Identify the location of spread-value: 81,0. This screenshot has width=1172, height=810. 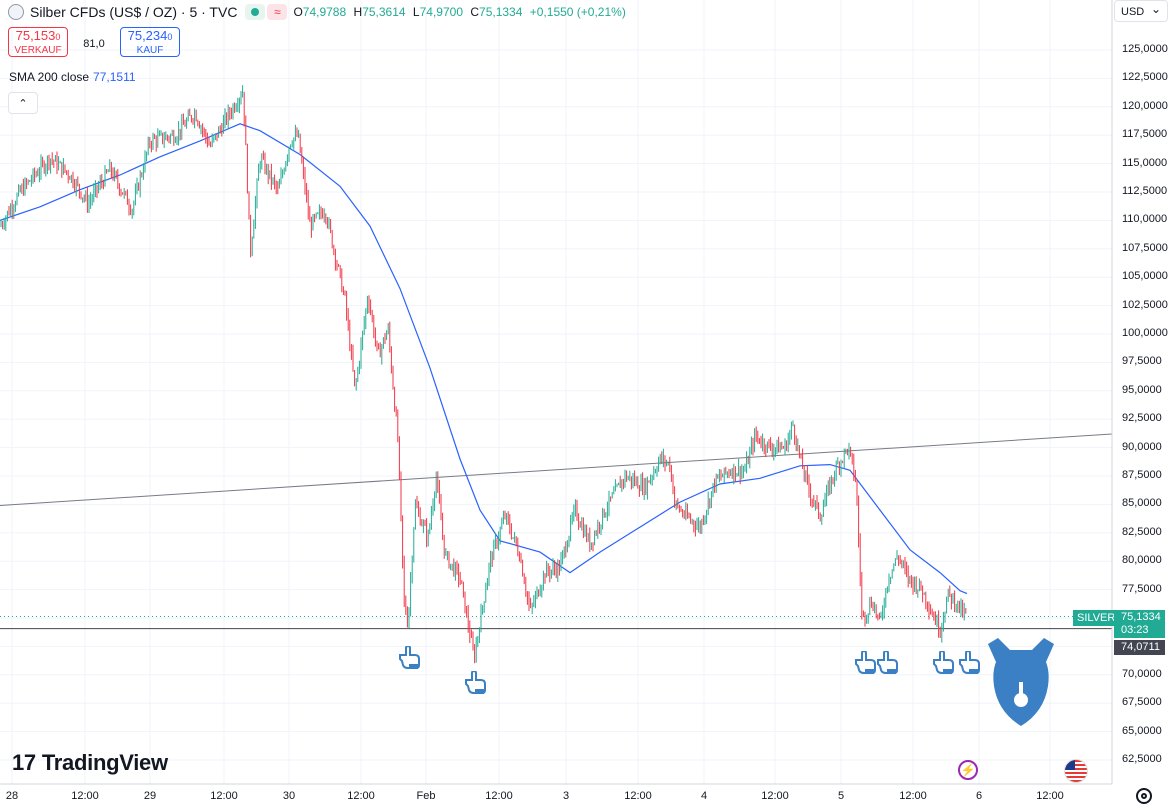
(94, 44).